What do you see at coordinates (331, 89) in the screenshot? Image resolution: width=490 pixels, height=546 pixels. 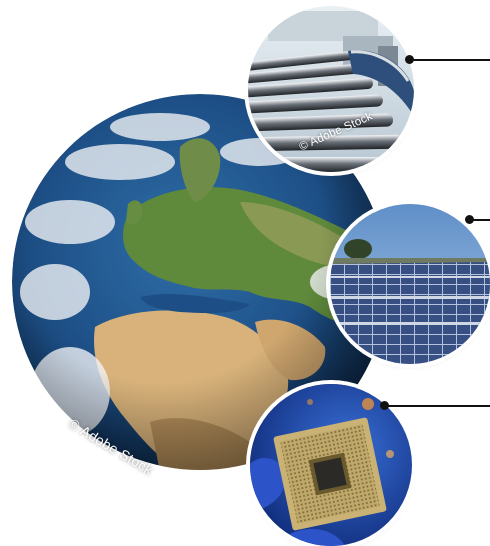 I see `conveyor-photo` at bounding box center [331, 89].